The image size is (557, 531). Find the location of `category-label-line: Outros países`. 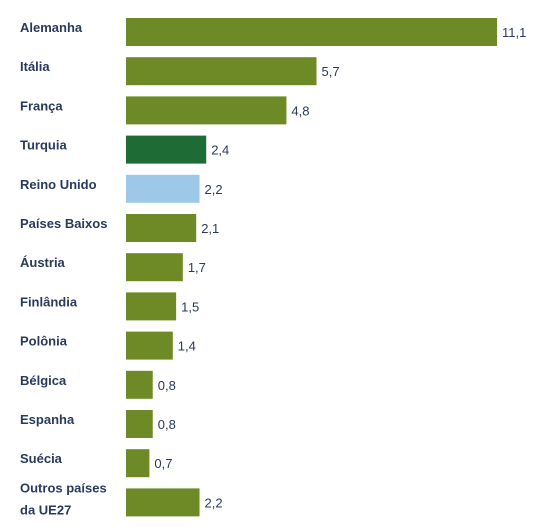

category-label-line: Outros países is located at coordinates (63, 487).